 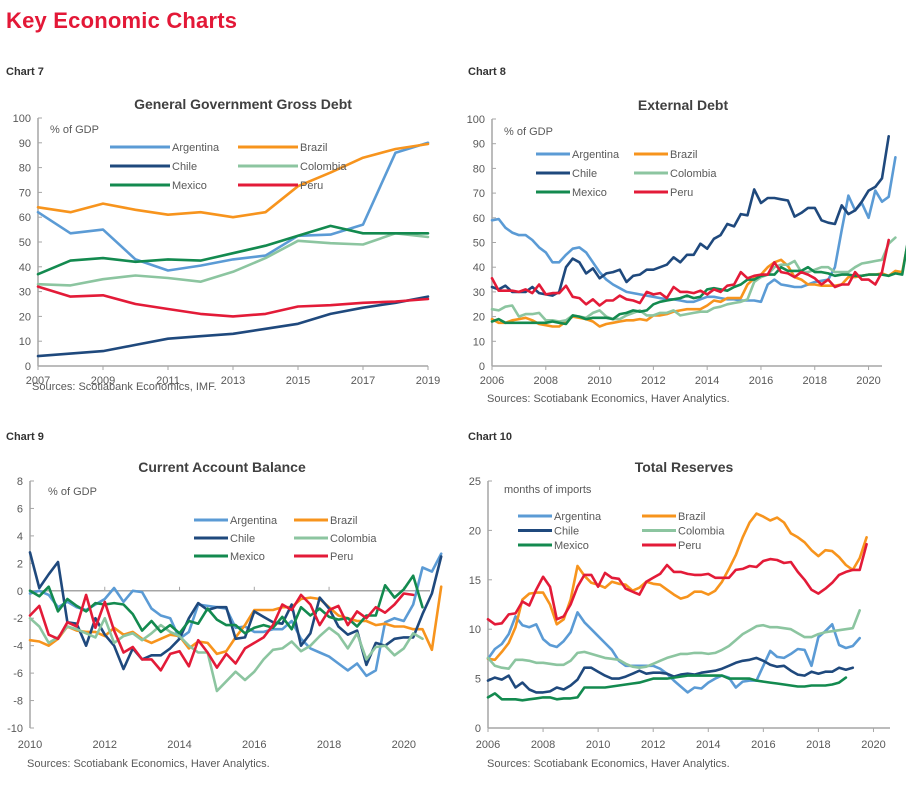 I want to click on chart-10-label: Chart 10, so click(x=490, y=437).